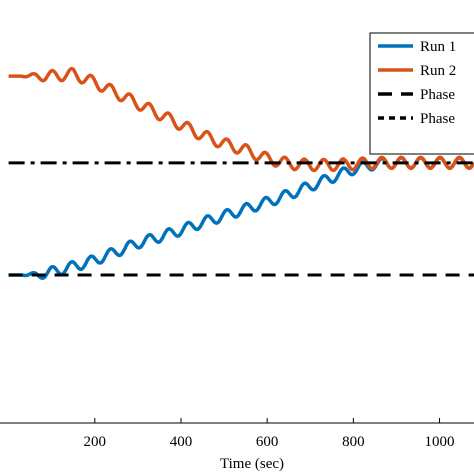 This screenshot has width=474, height=474. What do you see at coordinates (438, 47) in the screenshot?
I see `legend-label: Run 1` at bounding box center [438, 47].